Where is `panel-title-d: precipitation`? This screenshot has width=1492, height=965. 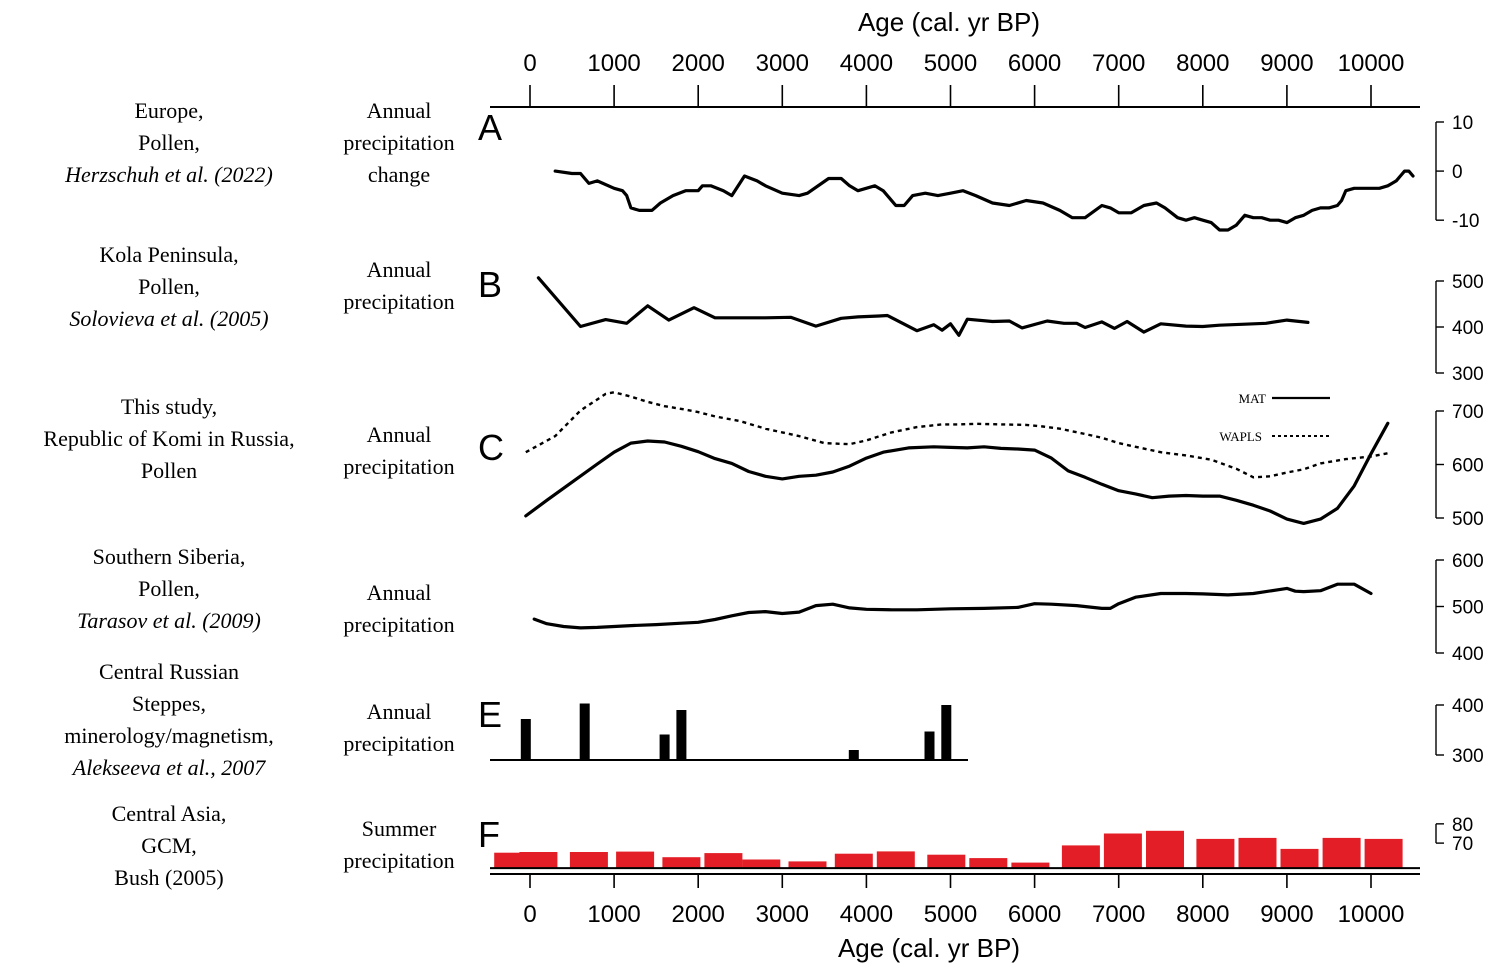
panel-title-d: precipitation is located at coordinates (398, 624).